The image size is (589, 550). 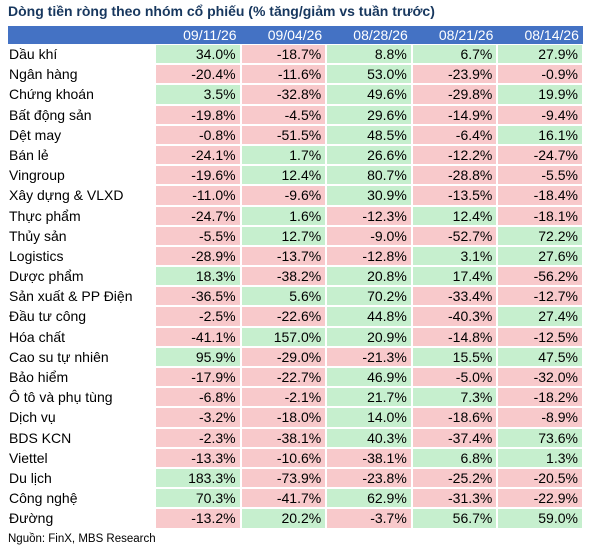 What do you see at coordinates (283, 276) in the screenshot?
I see `value-cell: -38.2%` at bounding box center [283, 276].